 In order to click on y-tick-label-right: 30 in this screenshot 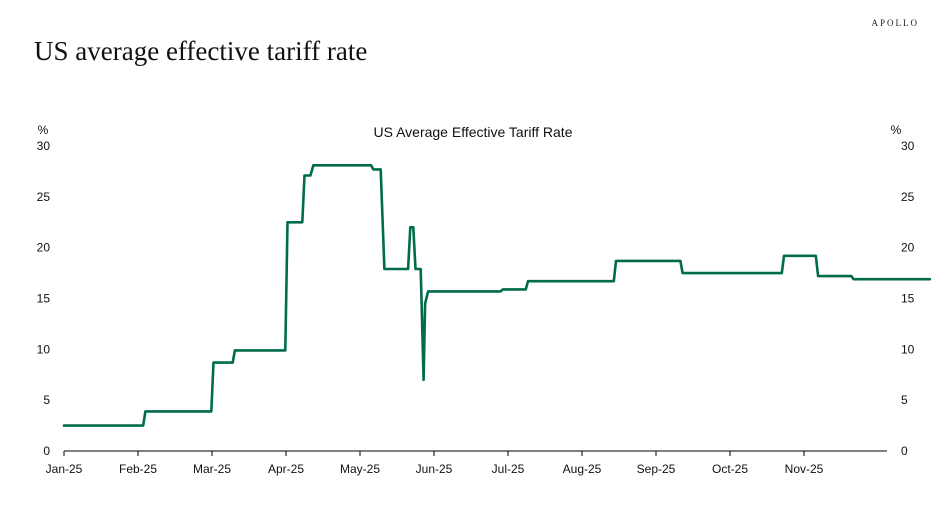, I will do `click(908, 146)`.